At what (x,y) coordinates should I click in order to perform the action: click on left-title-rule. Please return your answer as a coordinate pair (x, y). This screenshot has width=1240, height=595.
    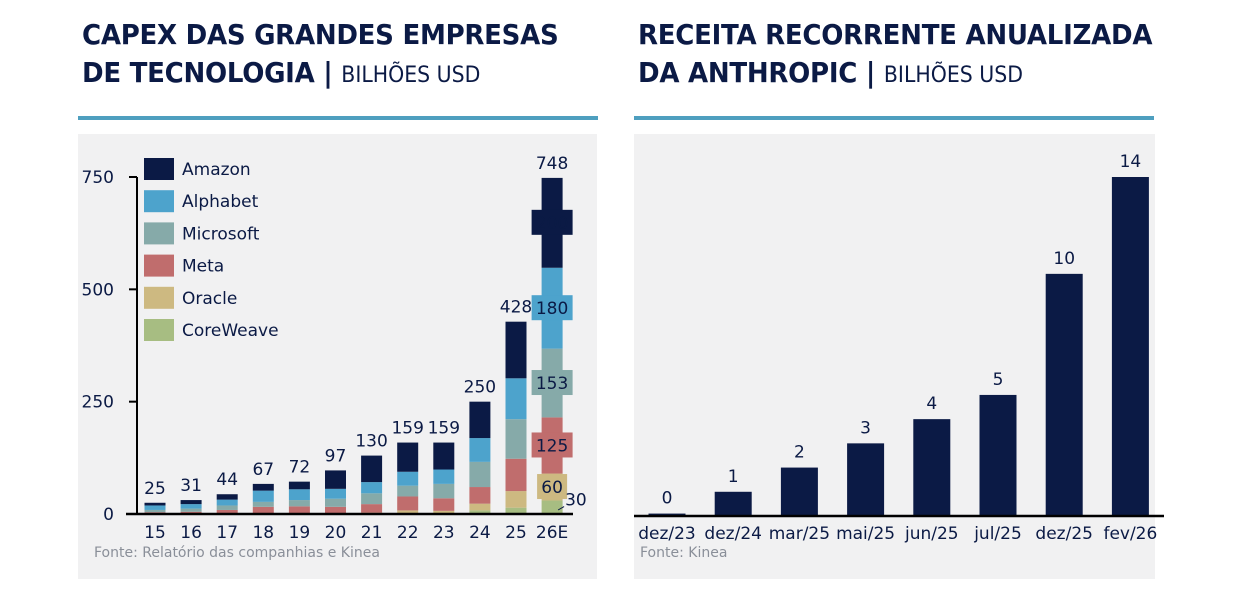
    Looking at the image, I should click on (338, 118).